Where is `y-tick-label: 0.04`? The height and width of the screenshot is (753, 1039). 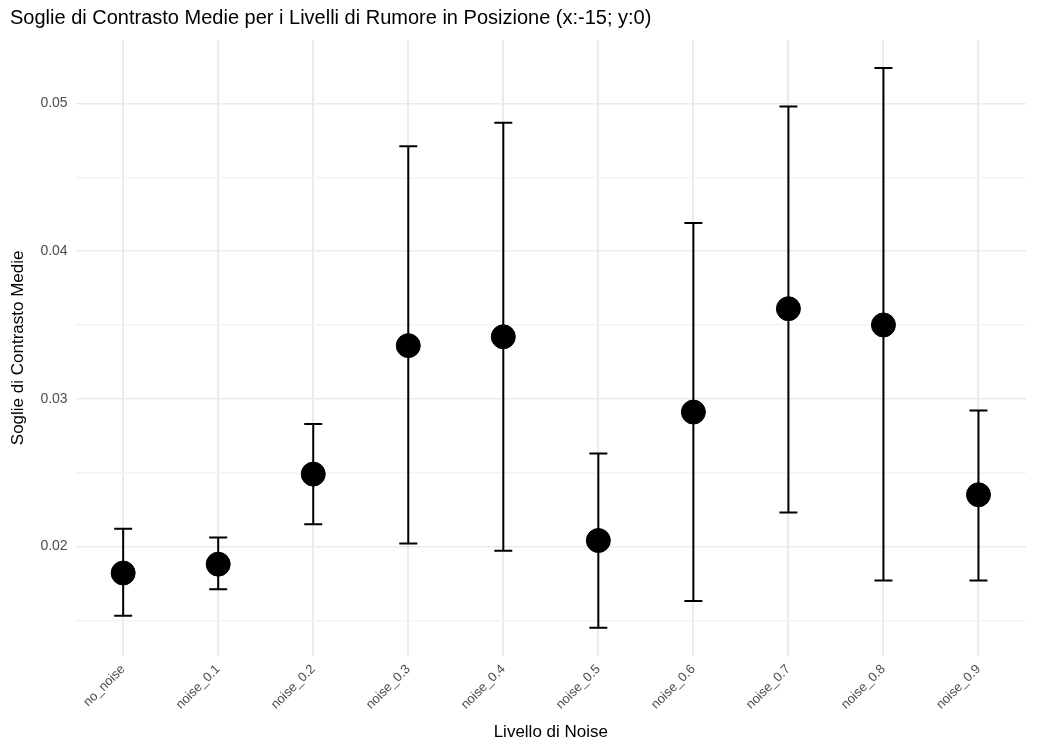
y-tick-label: 0.04 is located at coordinates (54, 250).